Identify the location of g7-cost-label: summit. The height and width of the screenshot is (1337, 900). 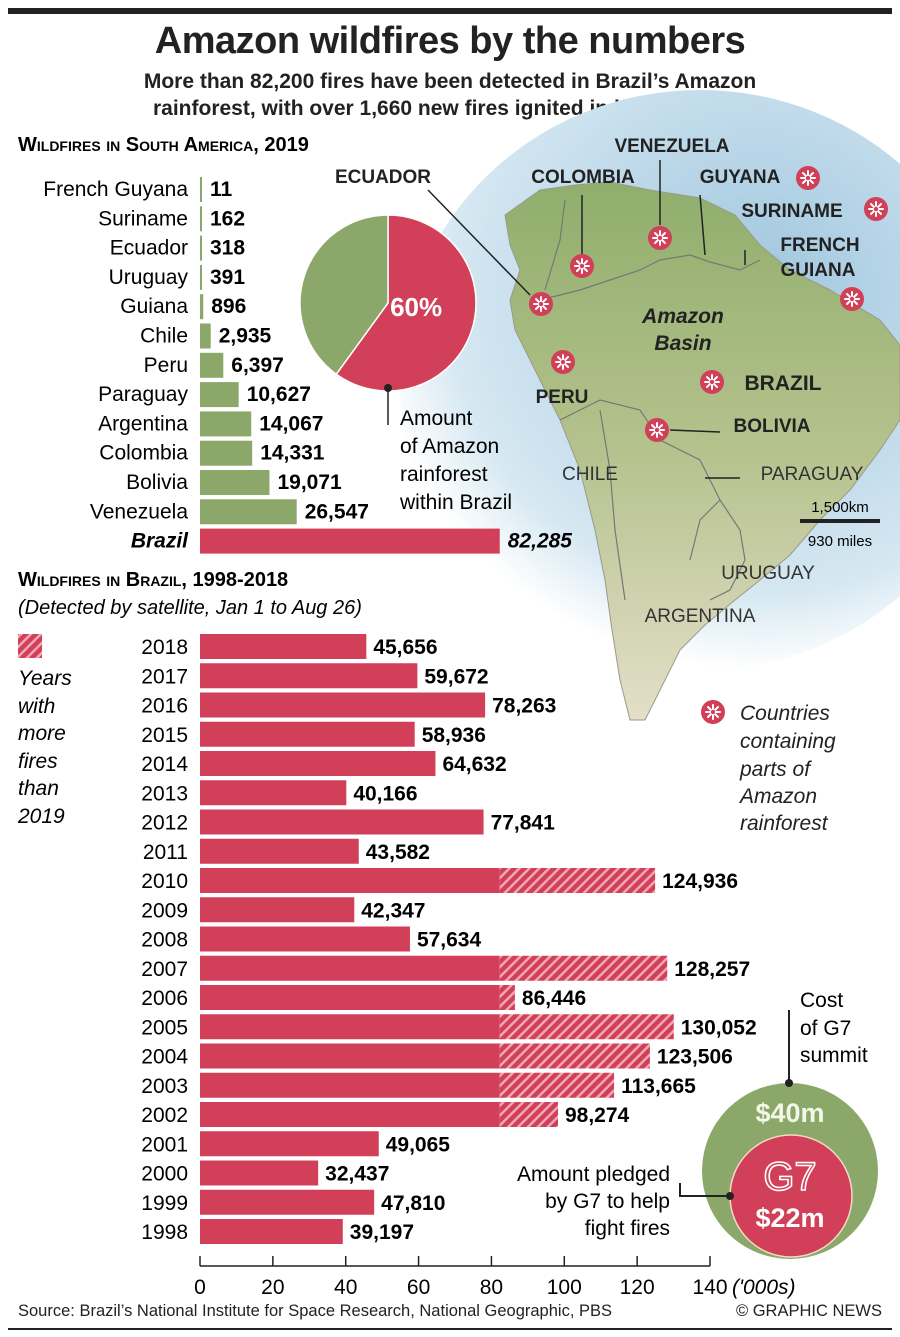
(834, 1055).